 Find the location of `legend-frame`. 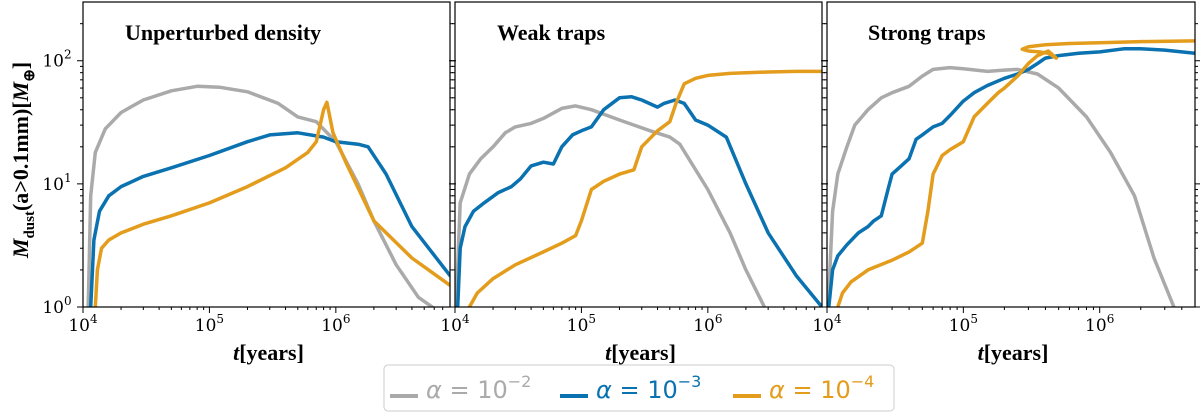

legend-frame is located at coordinates (639, 388).